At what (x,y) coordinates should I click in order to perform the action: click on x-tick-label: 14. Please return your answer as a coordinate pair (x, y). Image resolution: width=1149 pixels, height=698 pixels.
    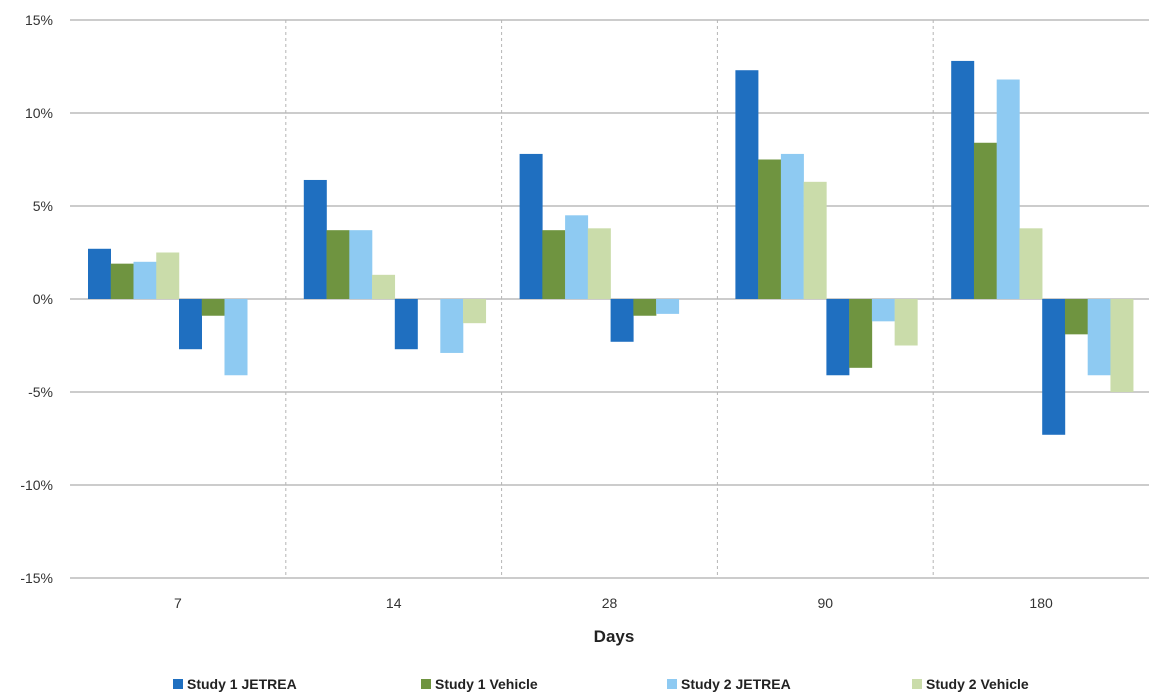
    Looking at the image, I should click on (394, 603).